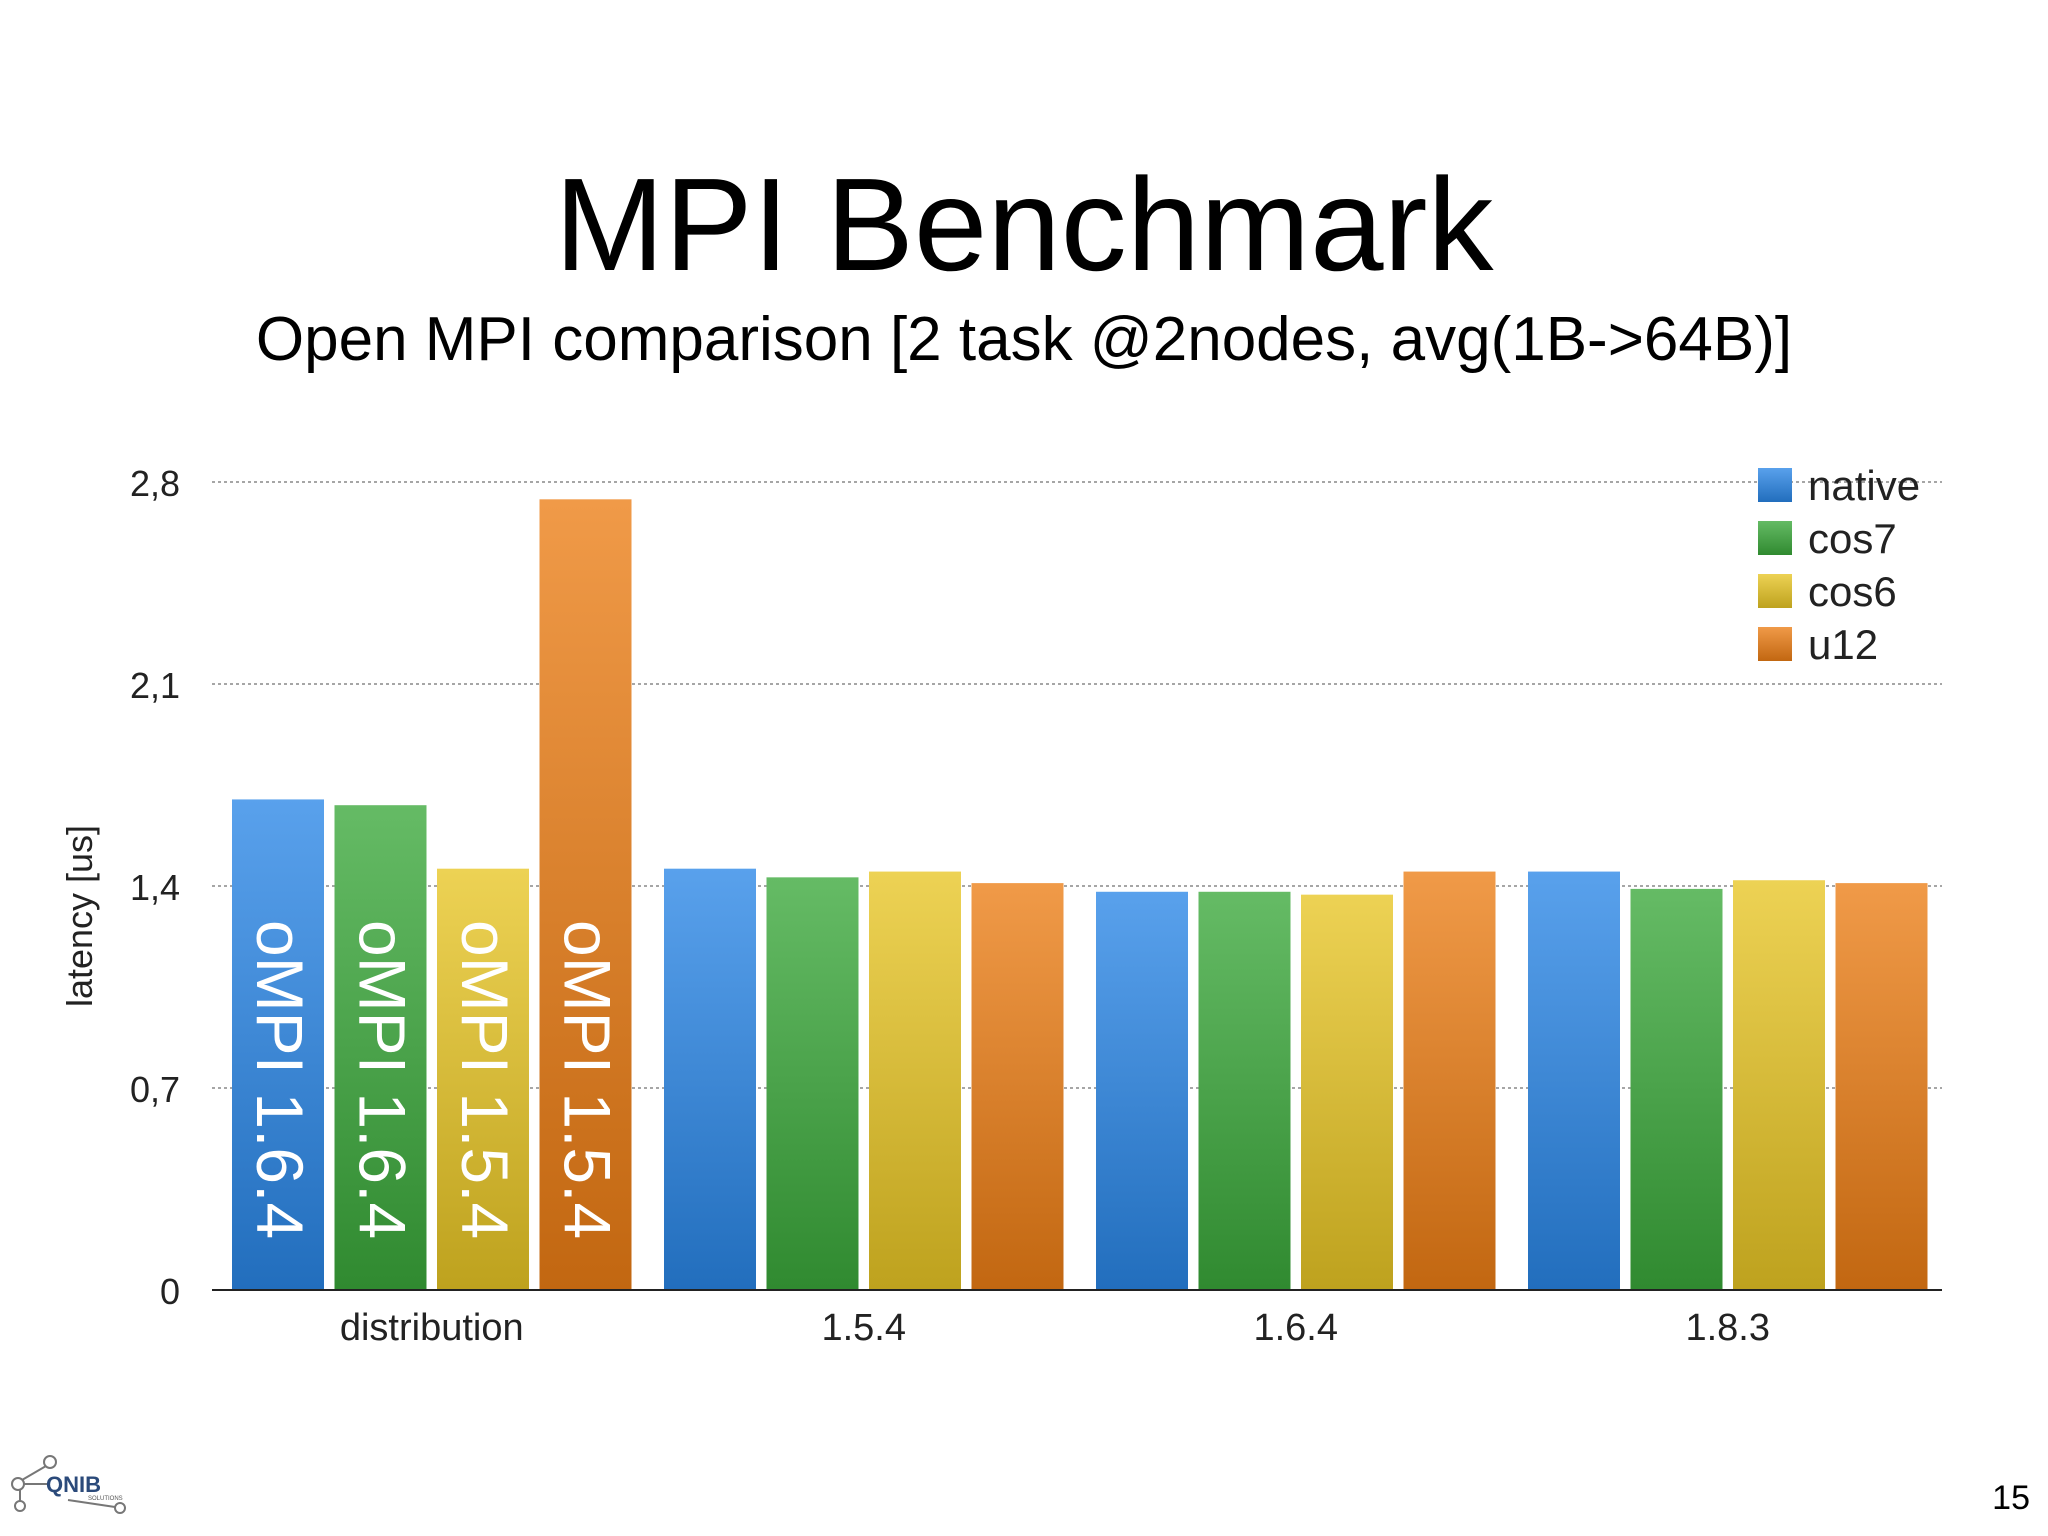  What do you see at coordinates (1775, 485) in the screenshot?
I see `legend-swatch-native` at bounding box center [1775, 485].